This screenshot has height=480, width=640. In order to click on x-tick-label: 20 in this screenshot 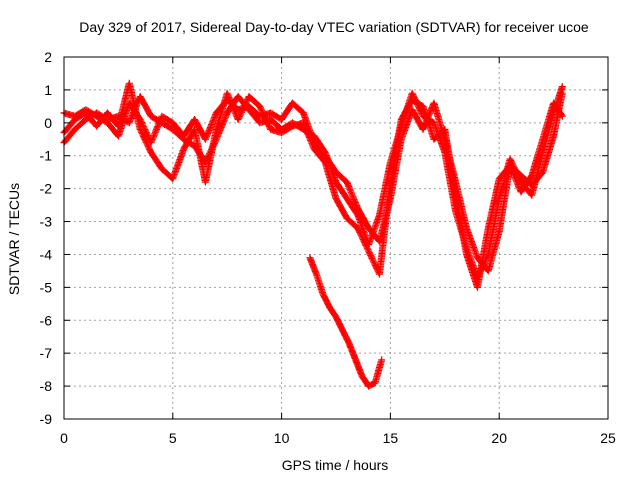, I will do `click(499, 438)`.